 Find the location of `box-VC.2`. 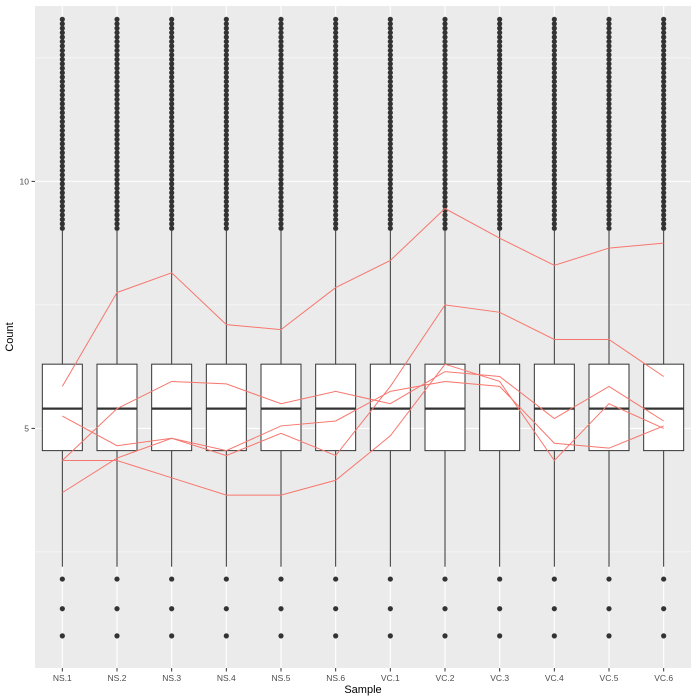

box-VC.2 is located at coordinates (445, 327).